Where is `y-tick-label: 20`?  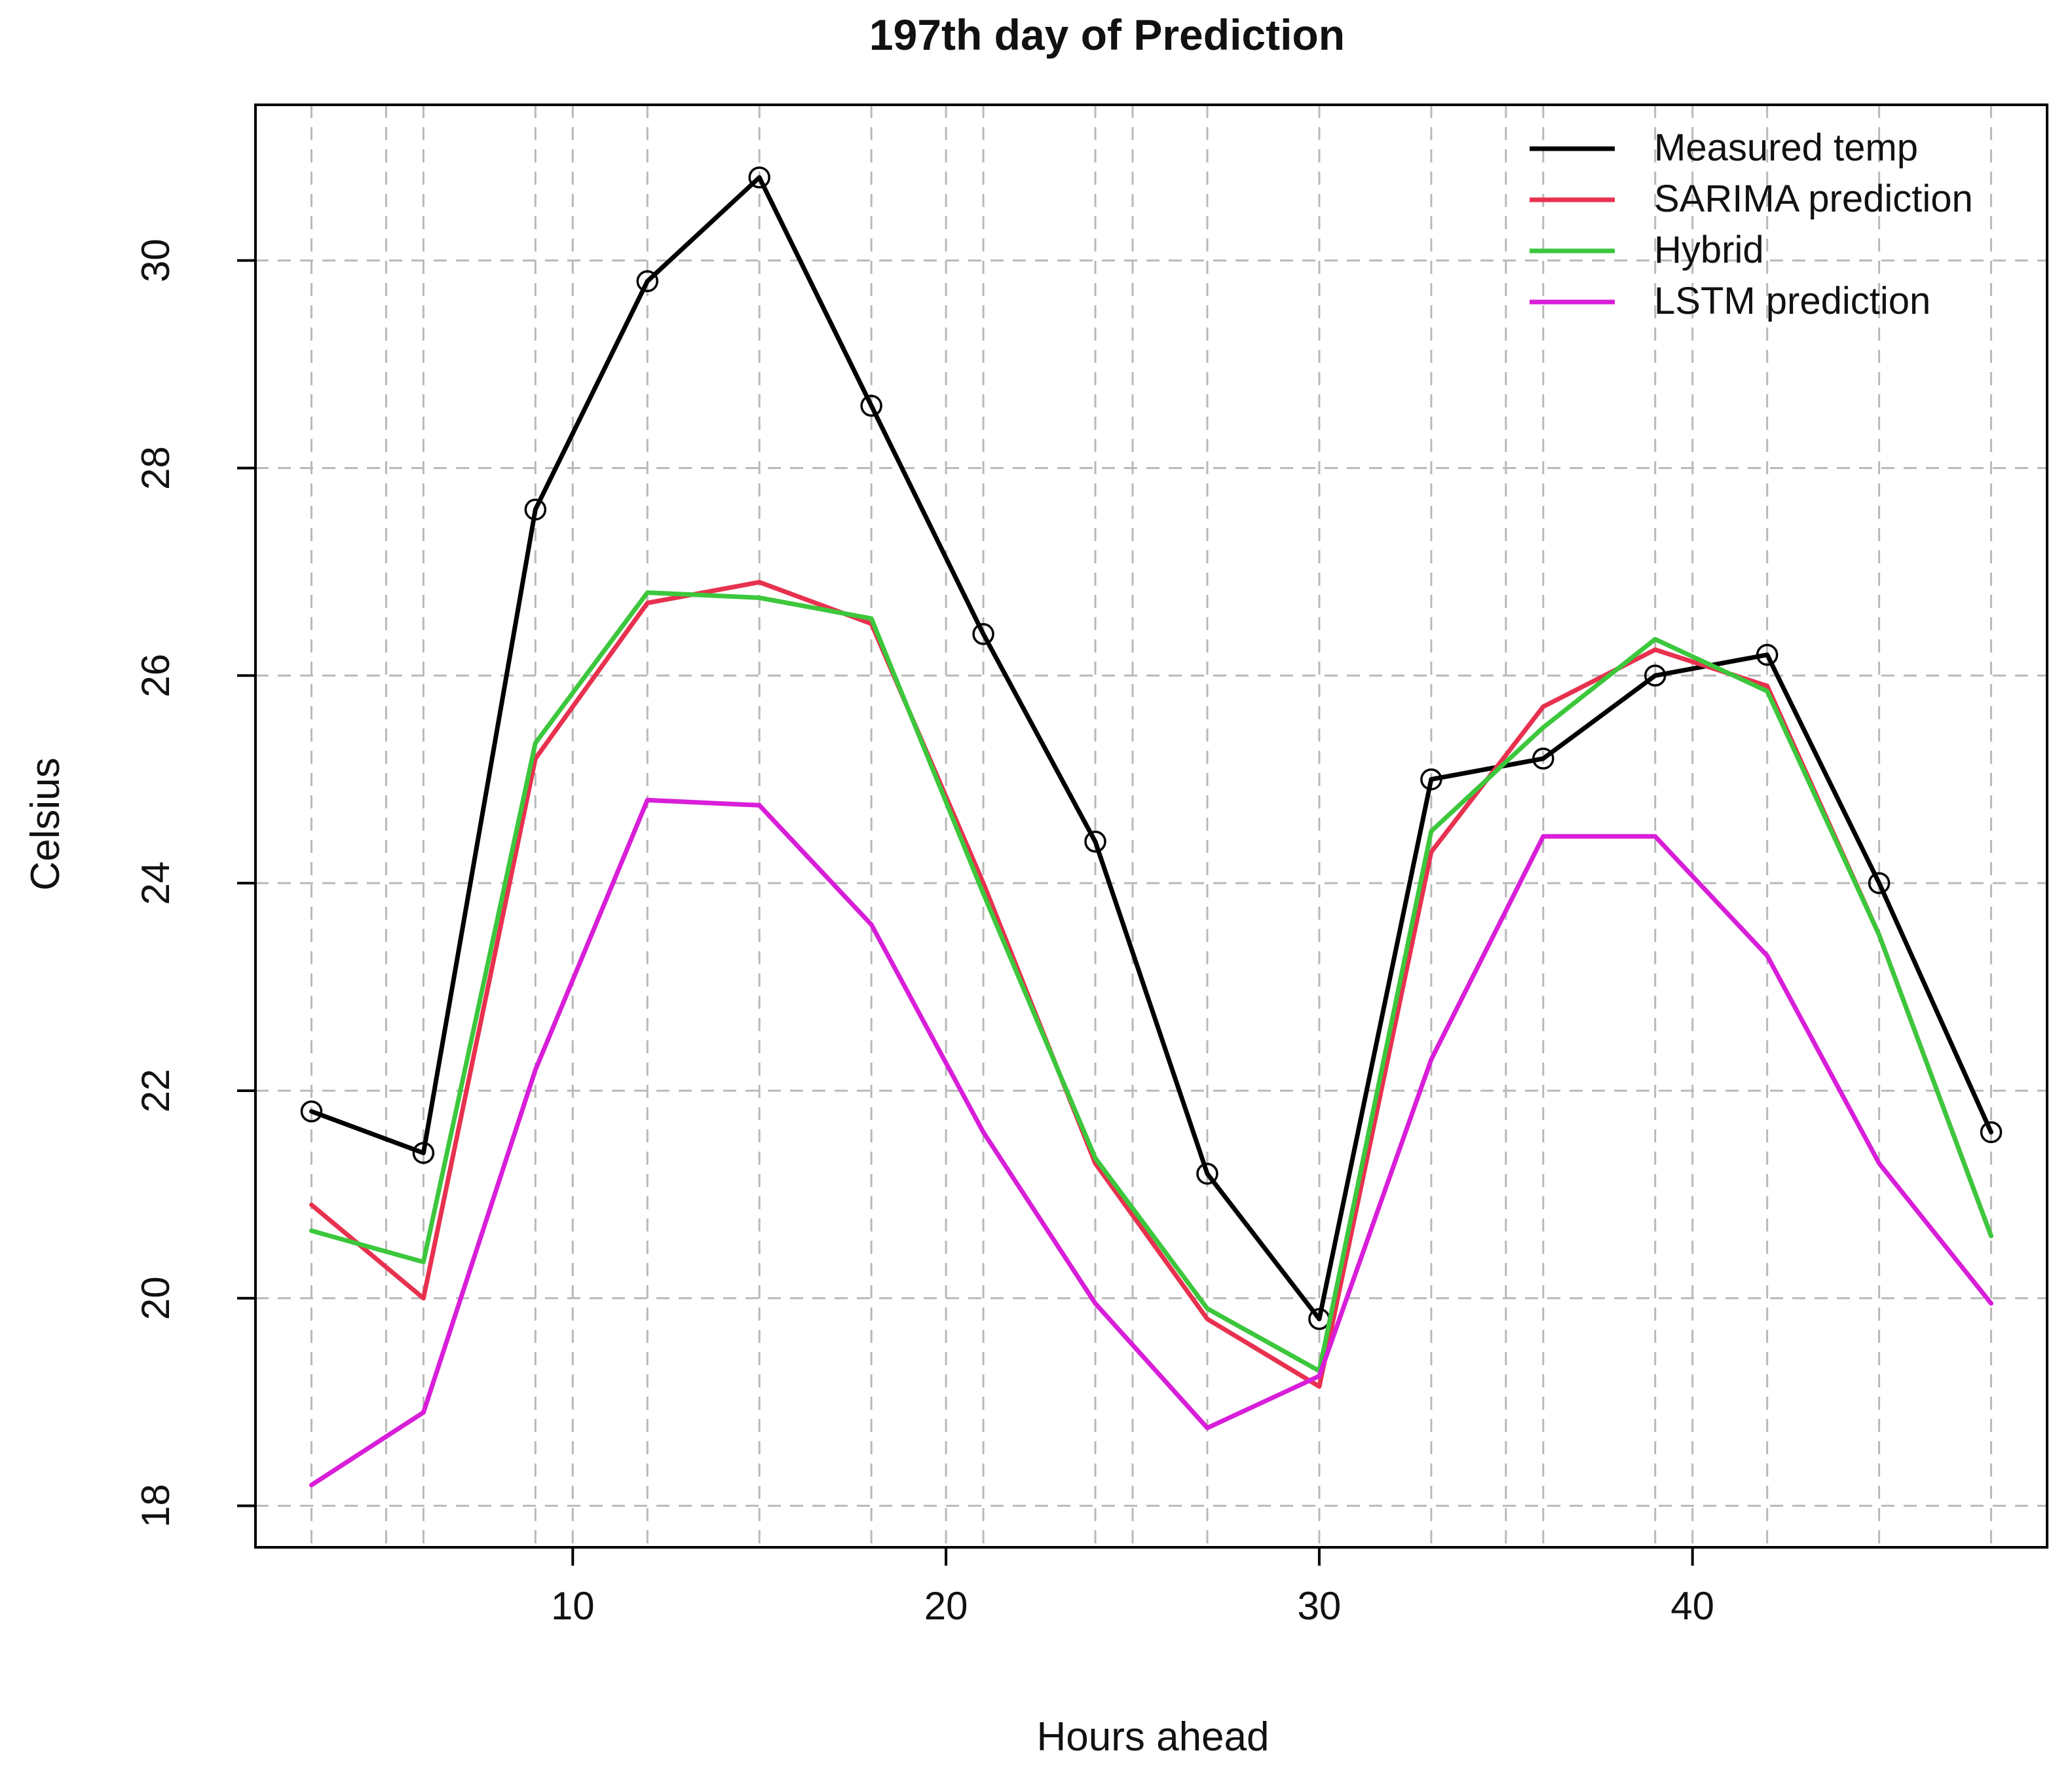 y-tick-label: 20 is located at coordinates (156, 1298).